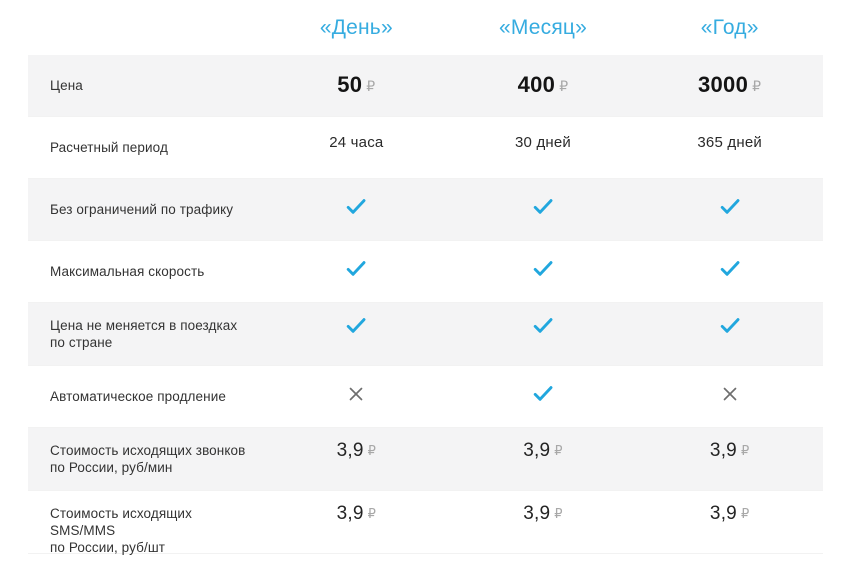 This screenshot has width=850, height=578. I want to click on feature-cross-year, so click(729, 388).